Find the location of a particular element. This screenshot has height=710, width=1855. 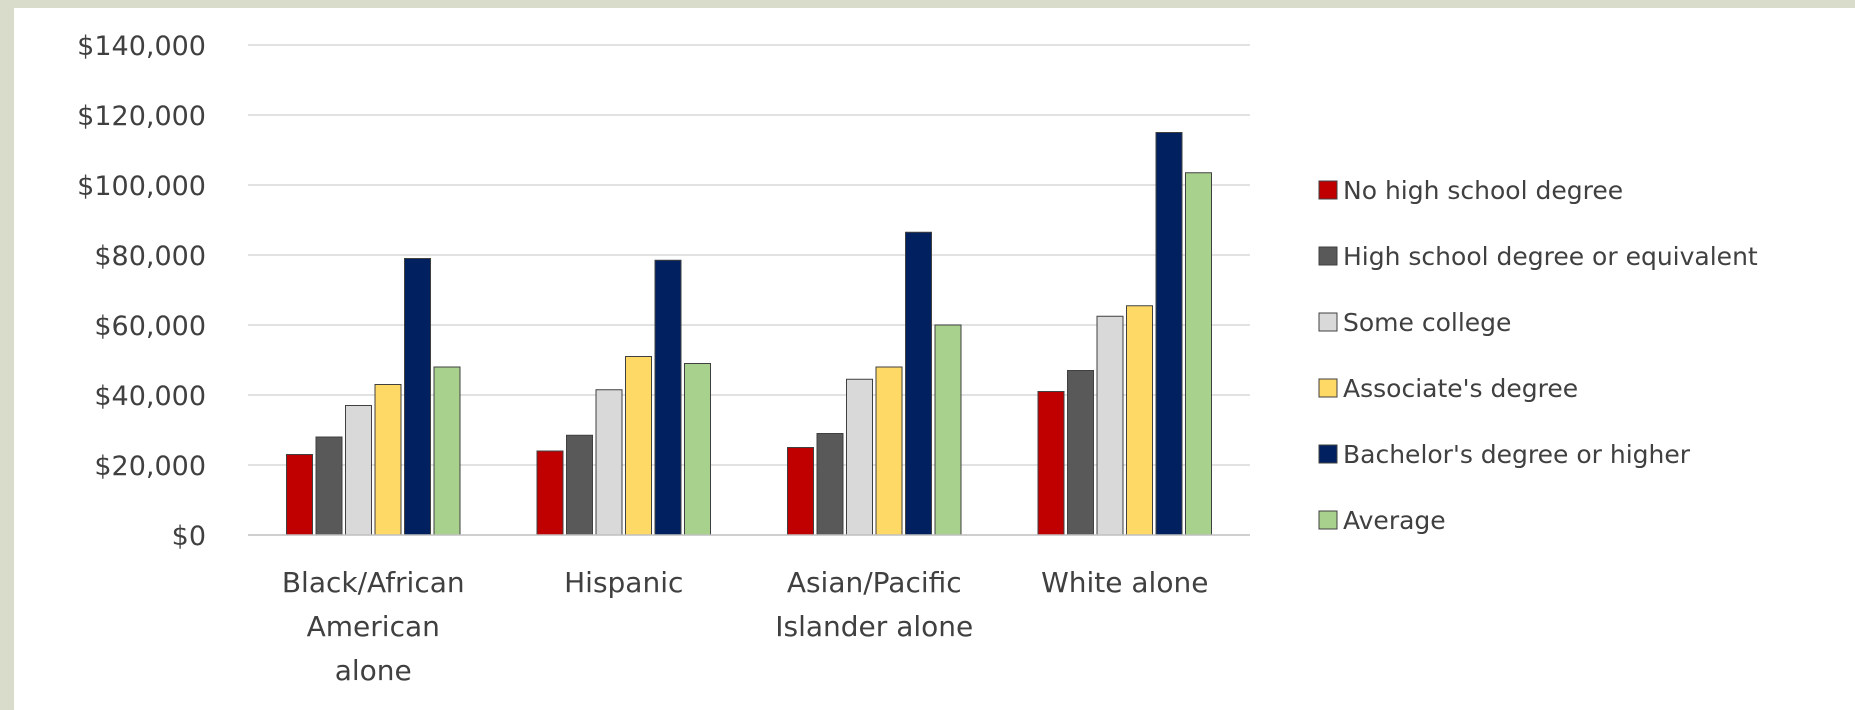

legend-label: Some college is located at coordinates (1427, 322).